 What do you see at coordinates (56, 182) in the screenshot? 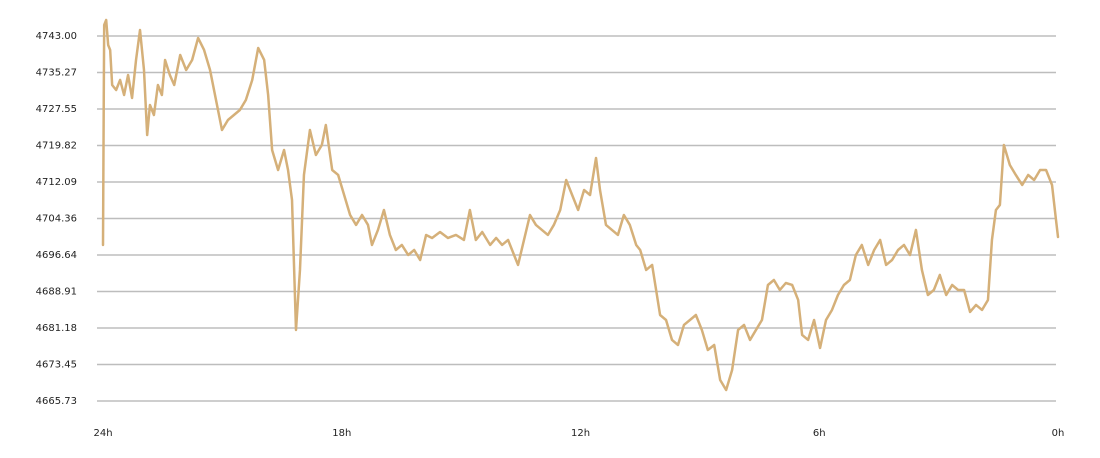
I see `y-tick-label: 4712.09` at bounding box center [56, 182].